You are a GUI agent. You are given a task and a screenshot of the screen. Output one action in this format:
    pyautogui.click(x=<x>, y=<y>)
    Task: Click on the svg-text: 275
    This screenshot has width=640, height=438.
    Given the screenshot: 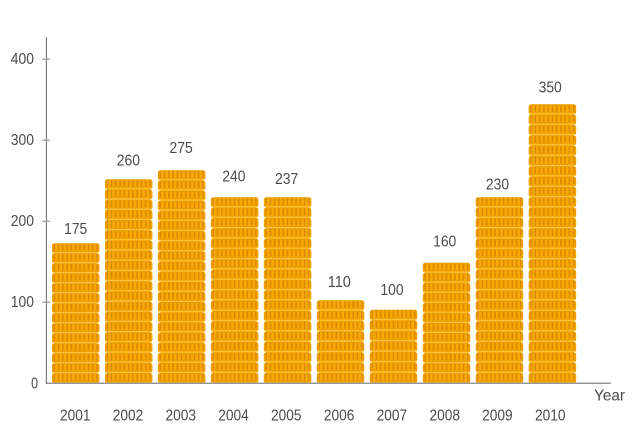 What is the action you would take?
    pyautogui.click(x=181, y=148)
    